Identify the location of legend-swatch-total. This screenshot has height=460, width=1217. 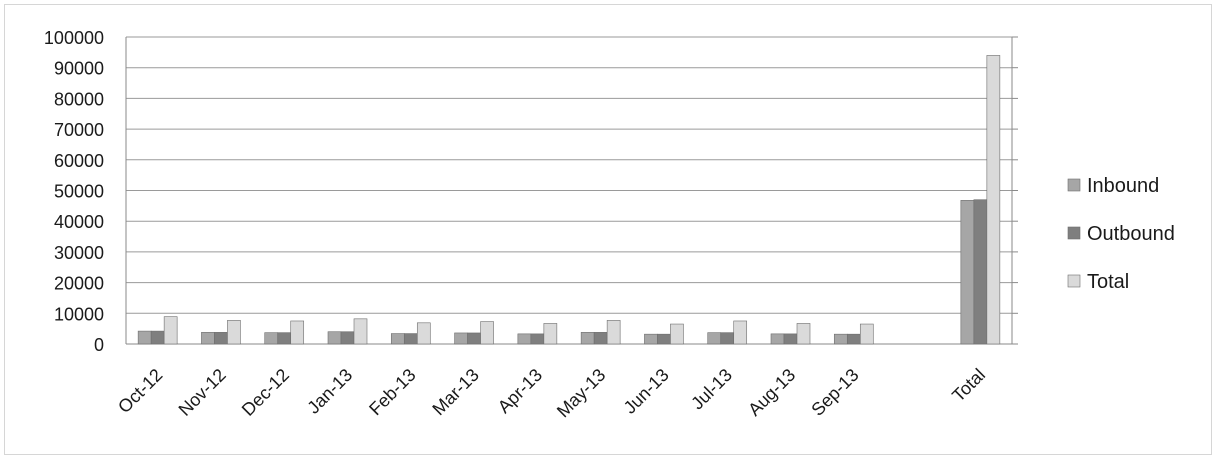
(1074, 281).